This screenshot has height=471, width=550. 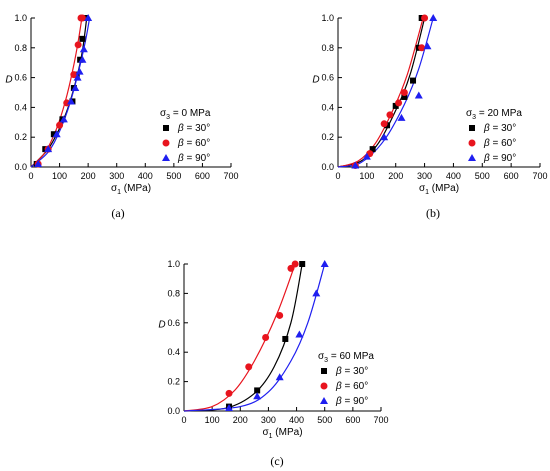 I want to click on panel-caption: (a), so click(x=117, y=213).